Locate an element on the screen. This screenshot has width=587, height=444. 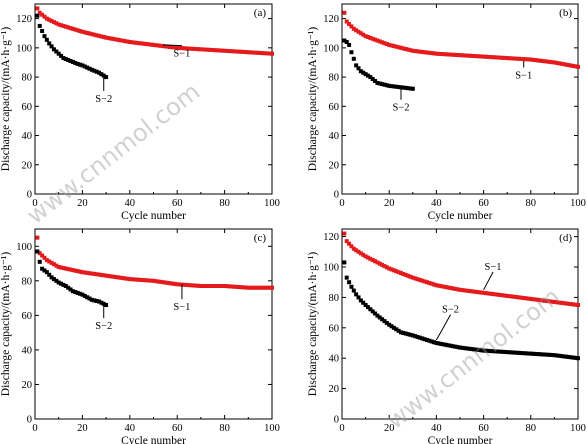
x-tick-label: 60 is located at coordinates (483, 428).